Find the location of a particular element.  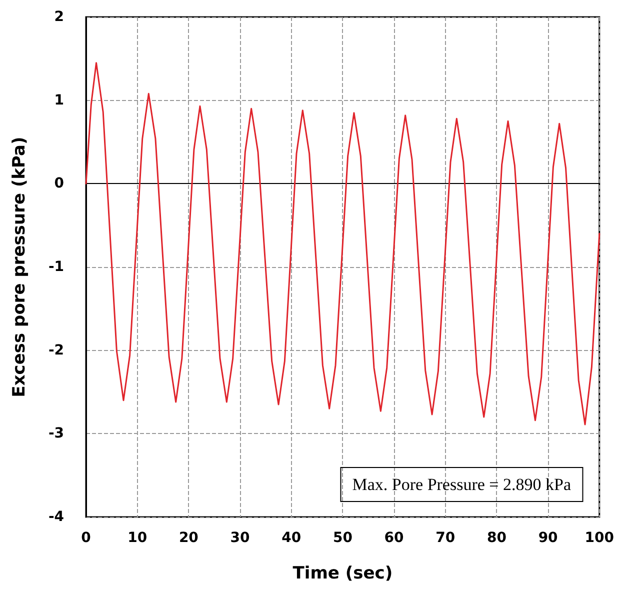

x-tick-label: 40 is located at coordinates (292, 538).